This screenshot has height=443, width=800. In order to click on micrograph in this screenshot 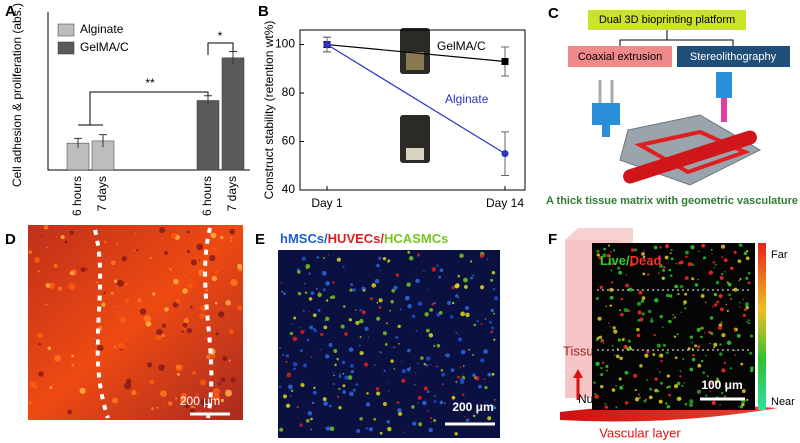, I will do `click(135, 322)`.